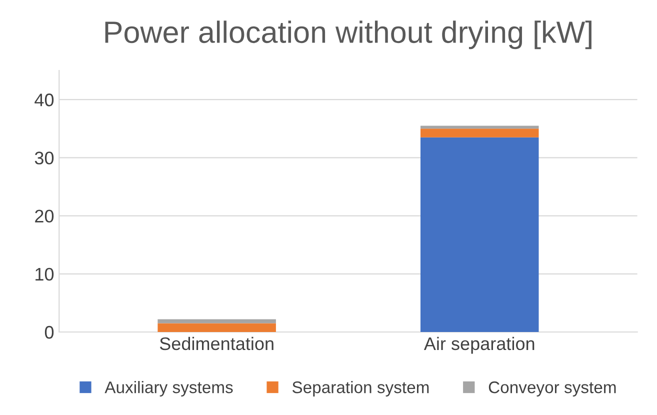 Image resolution: width=657 pixels, height=415 pixels. Describe the element at coordinates (168, 388) in the screenshot. I see `legend-label: Auxiliary systems` at that location.